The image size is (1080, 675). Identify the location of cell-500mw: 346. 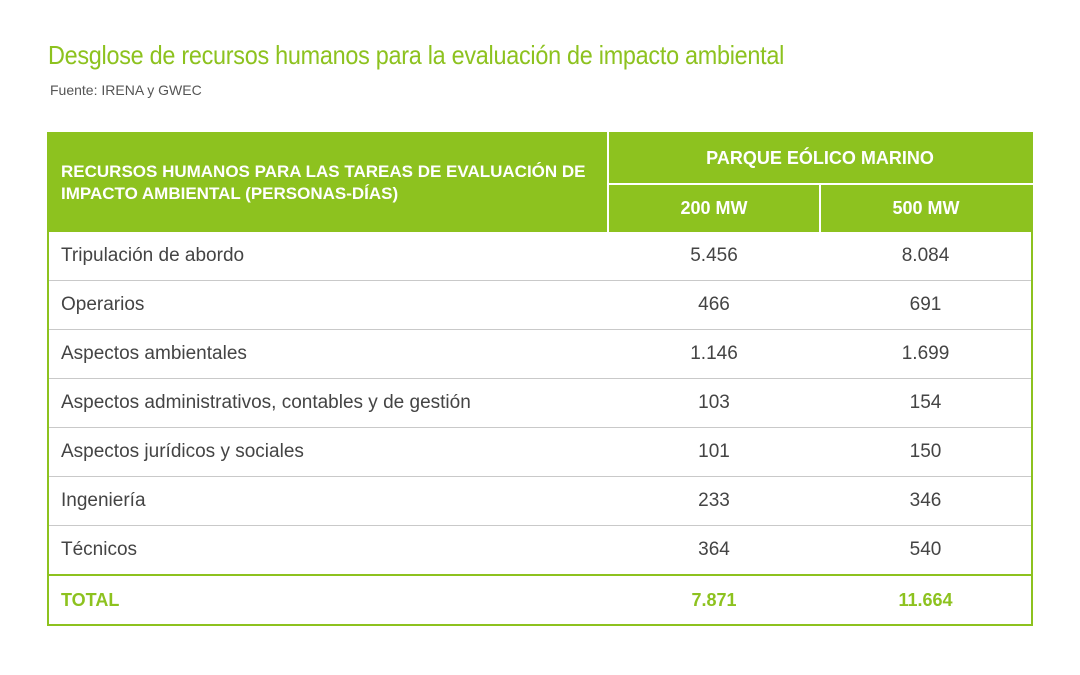
(926, 501).